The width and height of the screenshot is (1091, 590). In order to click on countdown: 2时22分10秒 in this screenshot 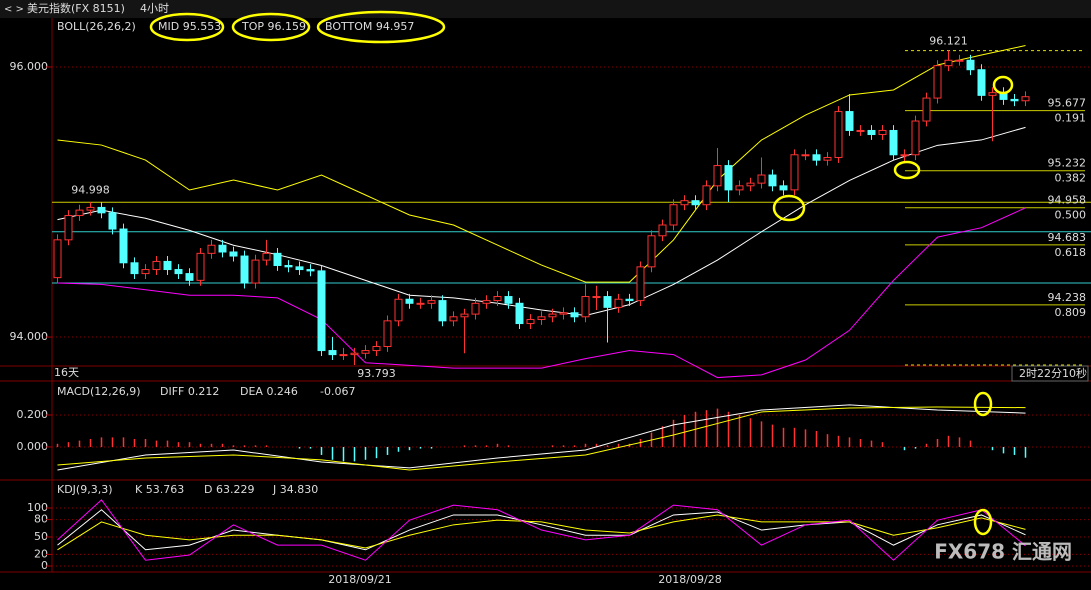, I will do `click(1053, 373)`.